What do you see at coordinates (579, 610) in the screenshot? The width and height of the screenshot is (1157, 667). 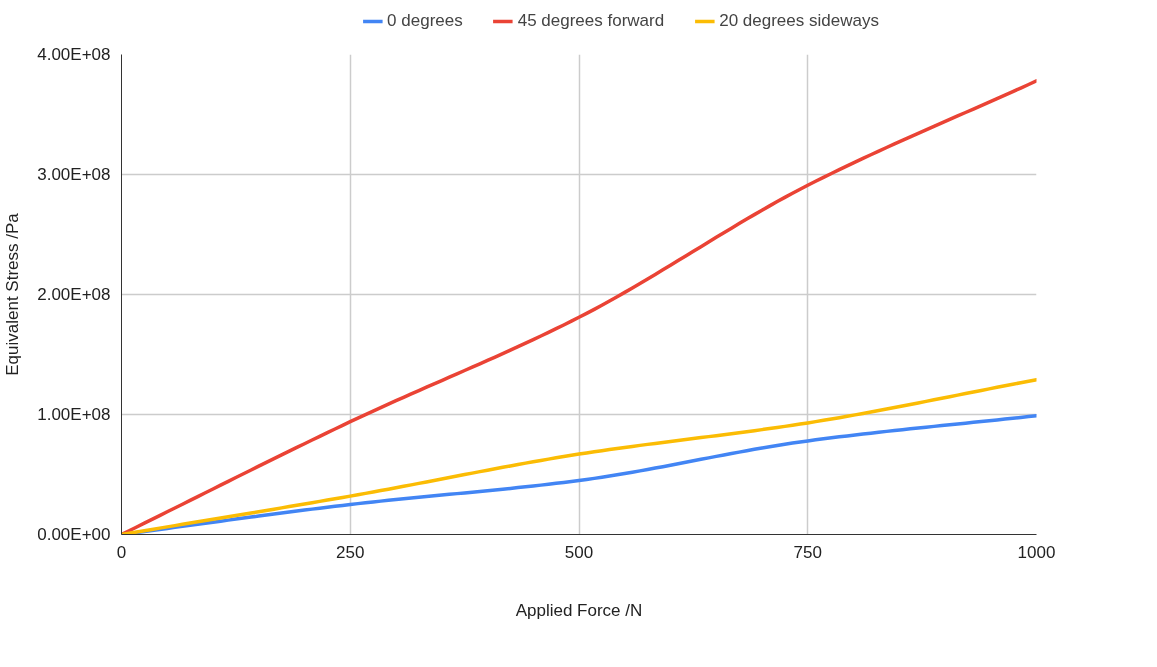 I see `x-axis-title: Applied Force /N` at bounding box center [579, 610].